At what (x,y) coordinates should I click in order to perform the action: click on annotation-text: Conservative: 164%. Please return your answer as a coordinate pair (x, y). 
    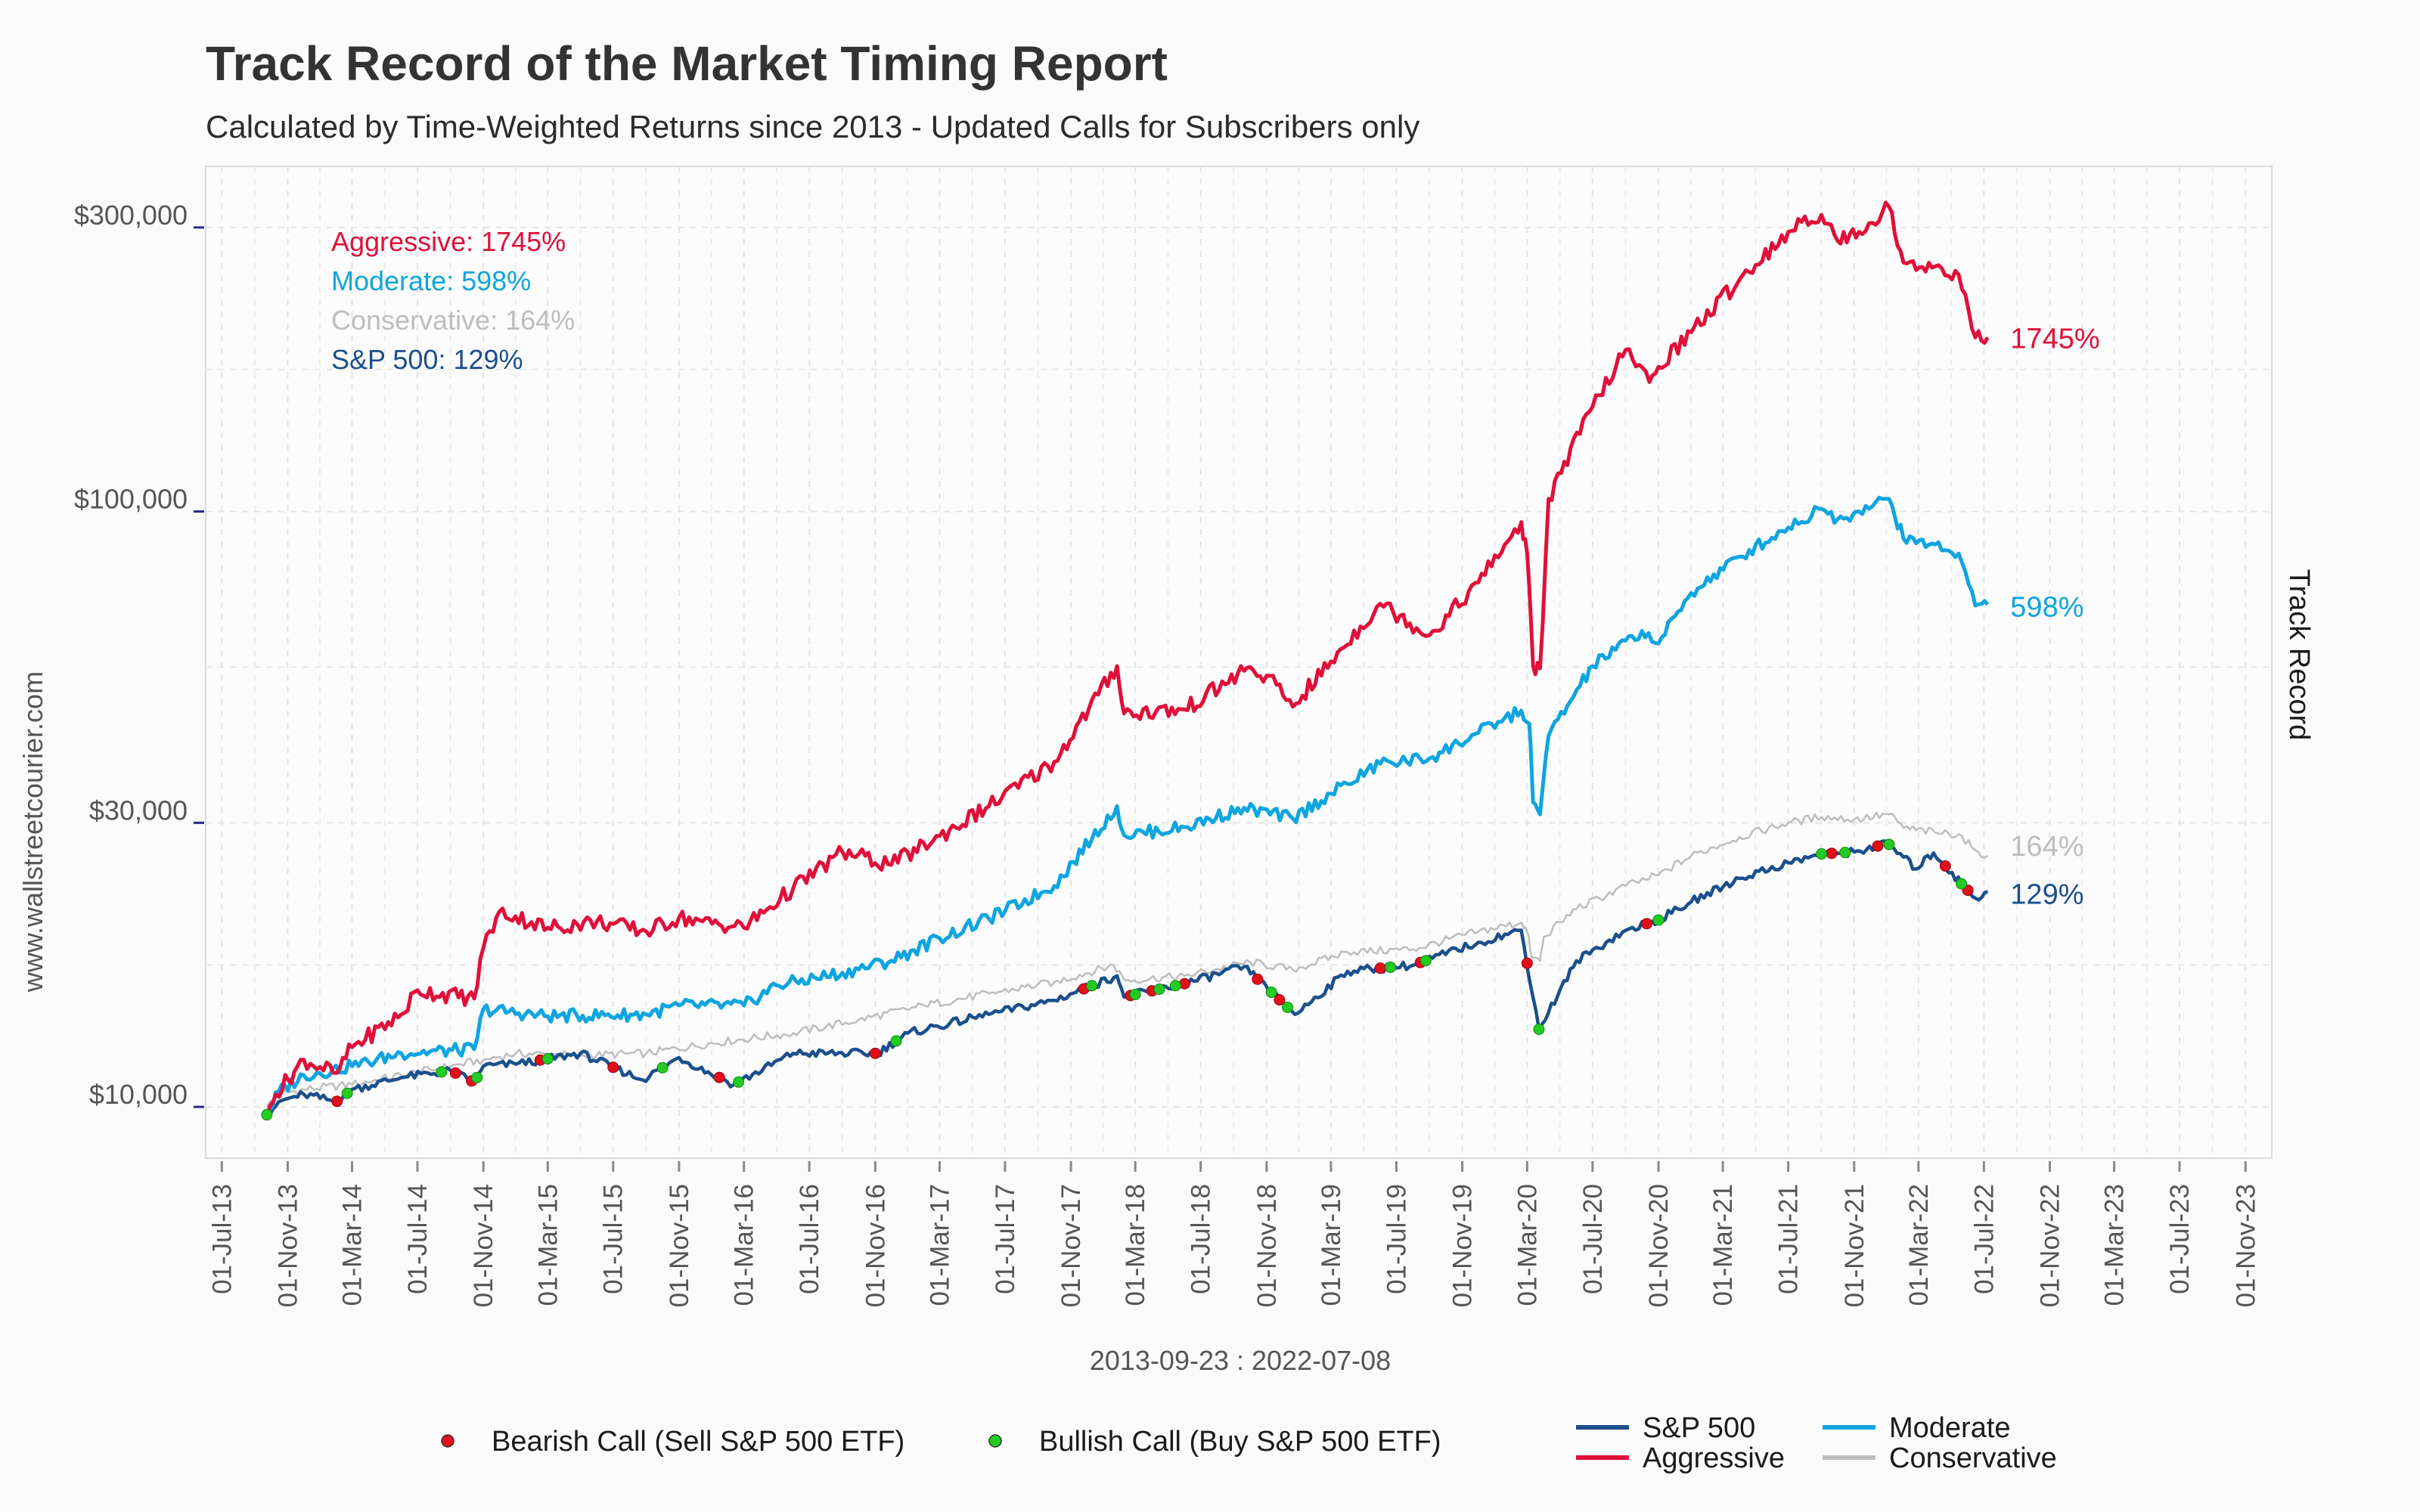
    Looking at the image, I should click on (453, 320).